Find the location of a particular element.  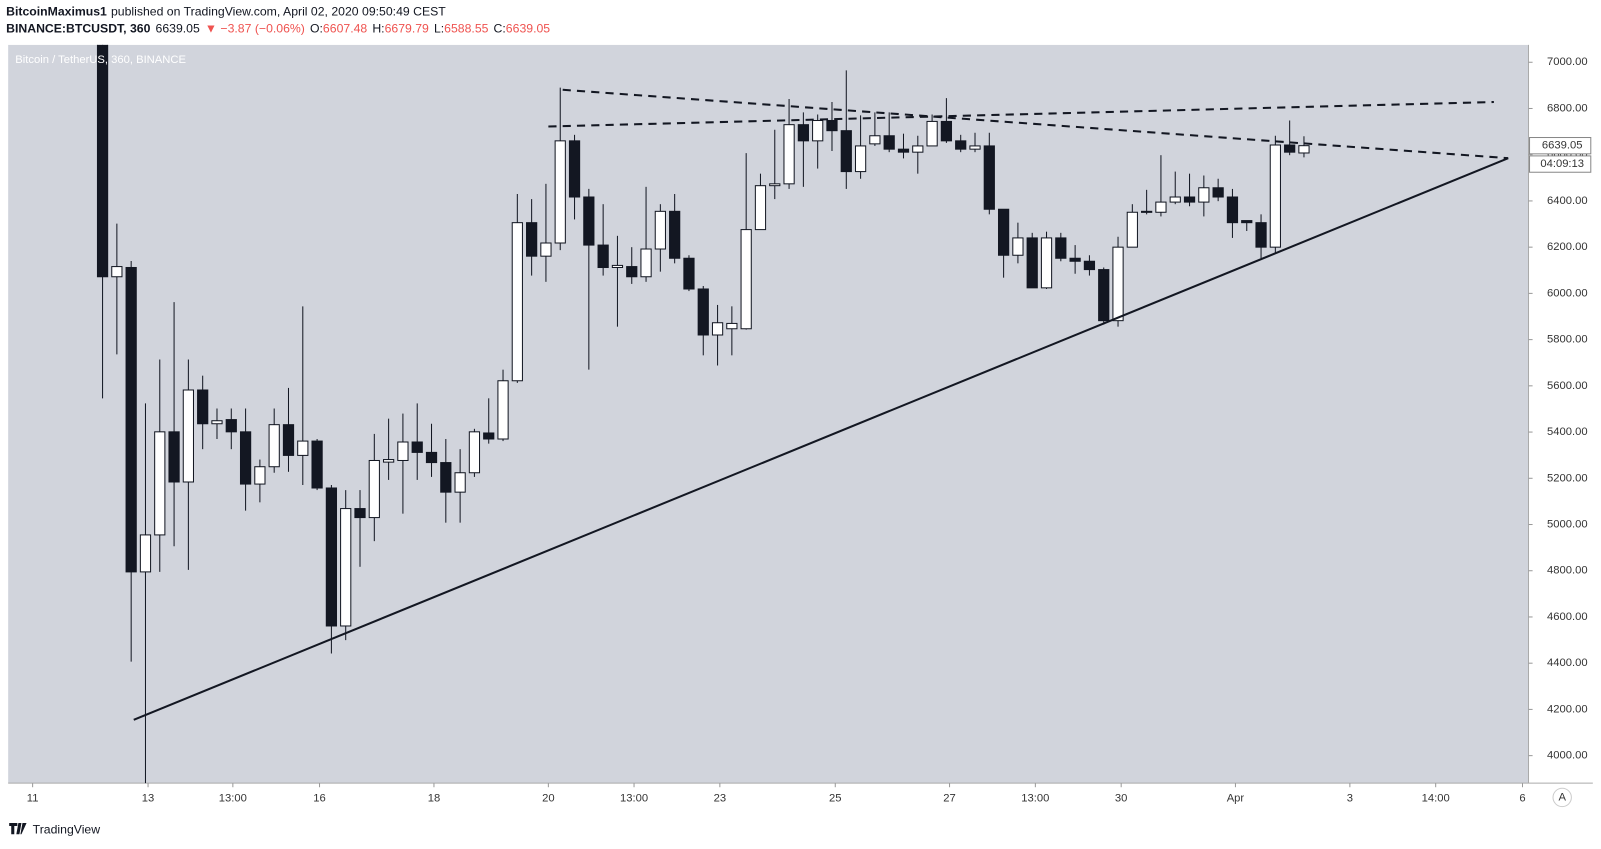

y-tick-label: 6000.00 is located at coordinates (1567, 293).